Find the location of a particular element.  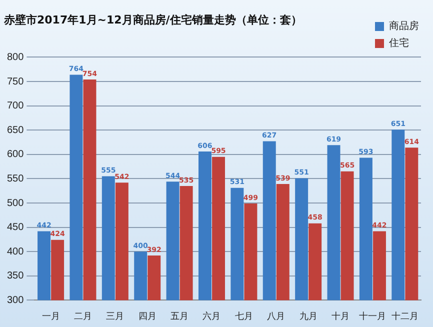

y-tick-label: 450 is located at coordinates (15, 228).